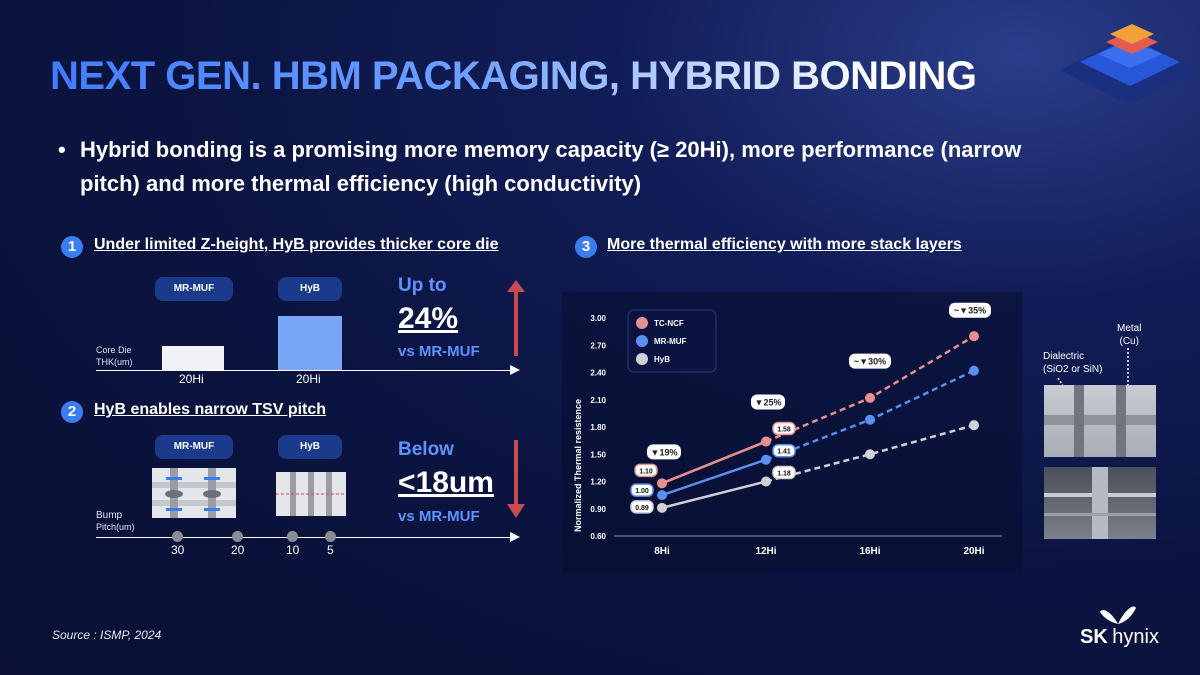  What do you see at coordinates (973, 551) in the screenshot?
I see `chart-x-tick-label: 20Hi` at bounding box center [973, 551].